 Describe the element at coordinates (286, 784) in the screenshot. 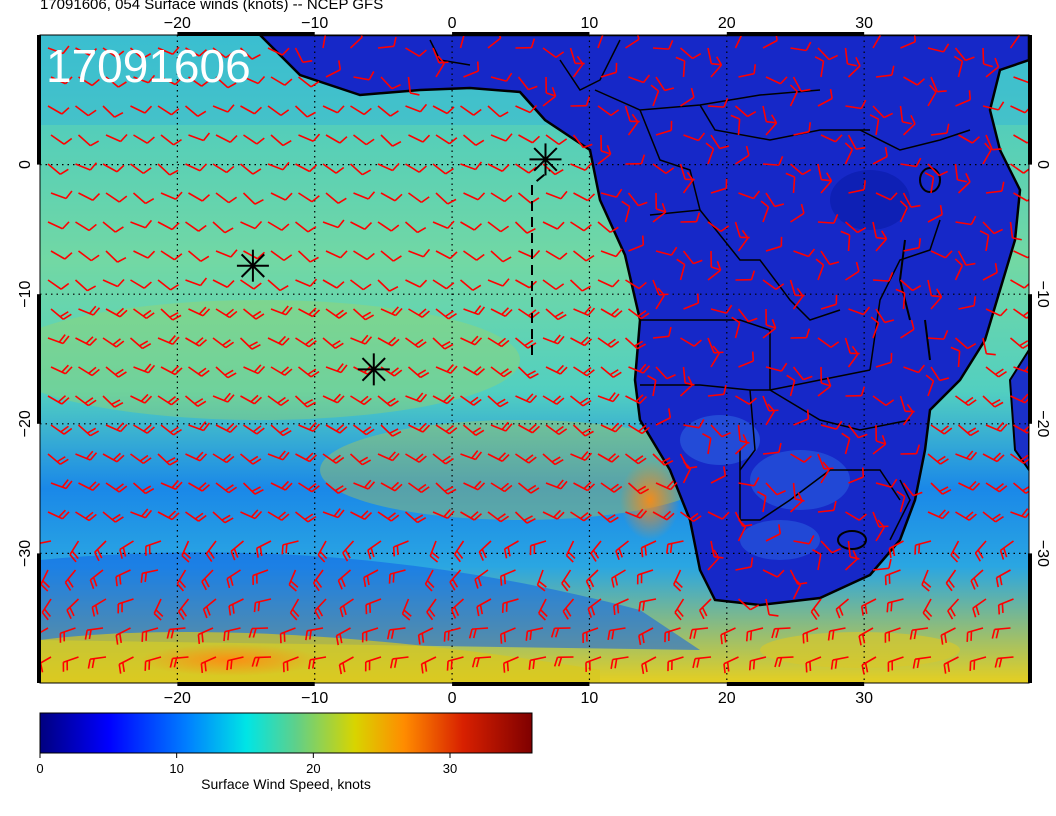

I see `colorbar-label: Surface Wind Speed, knots` at that location.